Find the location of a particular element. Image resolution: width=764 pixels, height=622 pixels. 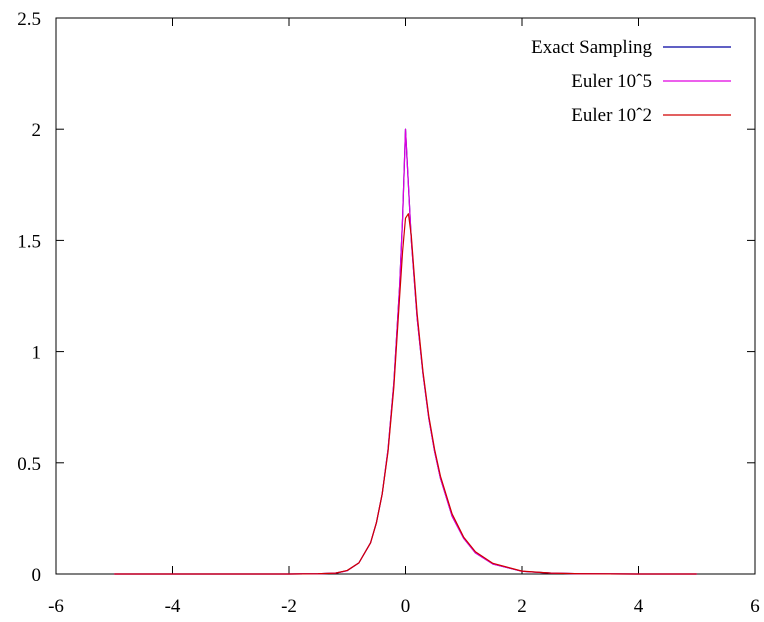

legend: Exact Sampling Euler 10ˆ5 Euler 10ˆ2 is located at coordinates (631, 81).